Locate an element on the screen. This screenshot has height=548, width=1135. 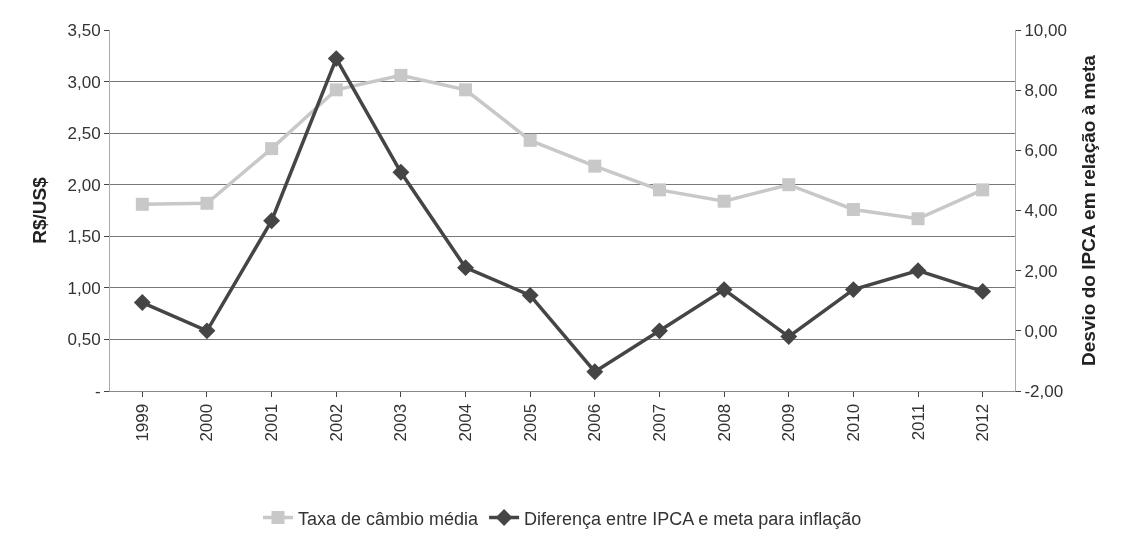
x-tick-label: 2000 is located at coordinates (207, 422).